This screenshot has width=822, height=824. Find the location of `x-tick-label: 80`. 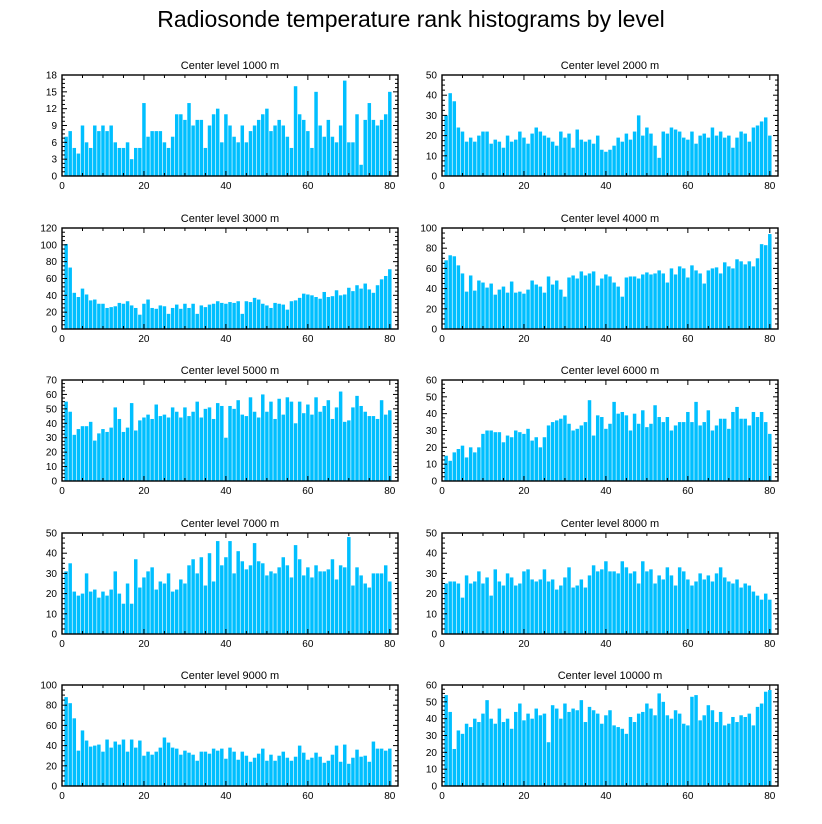

x-tick-label: 80 is located at coordinates (390, 796).